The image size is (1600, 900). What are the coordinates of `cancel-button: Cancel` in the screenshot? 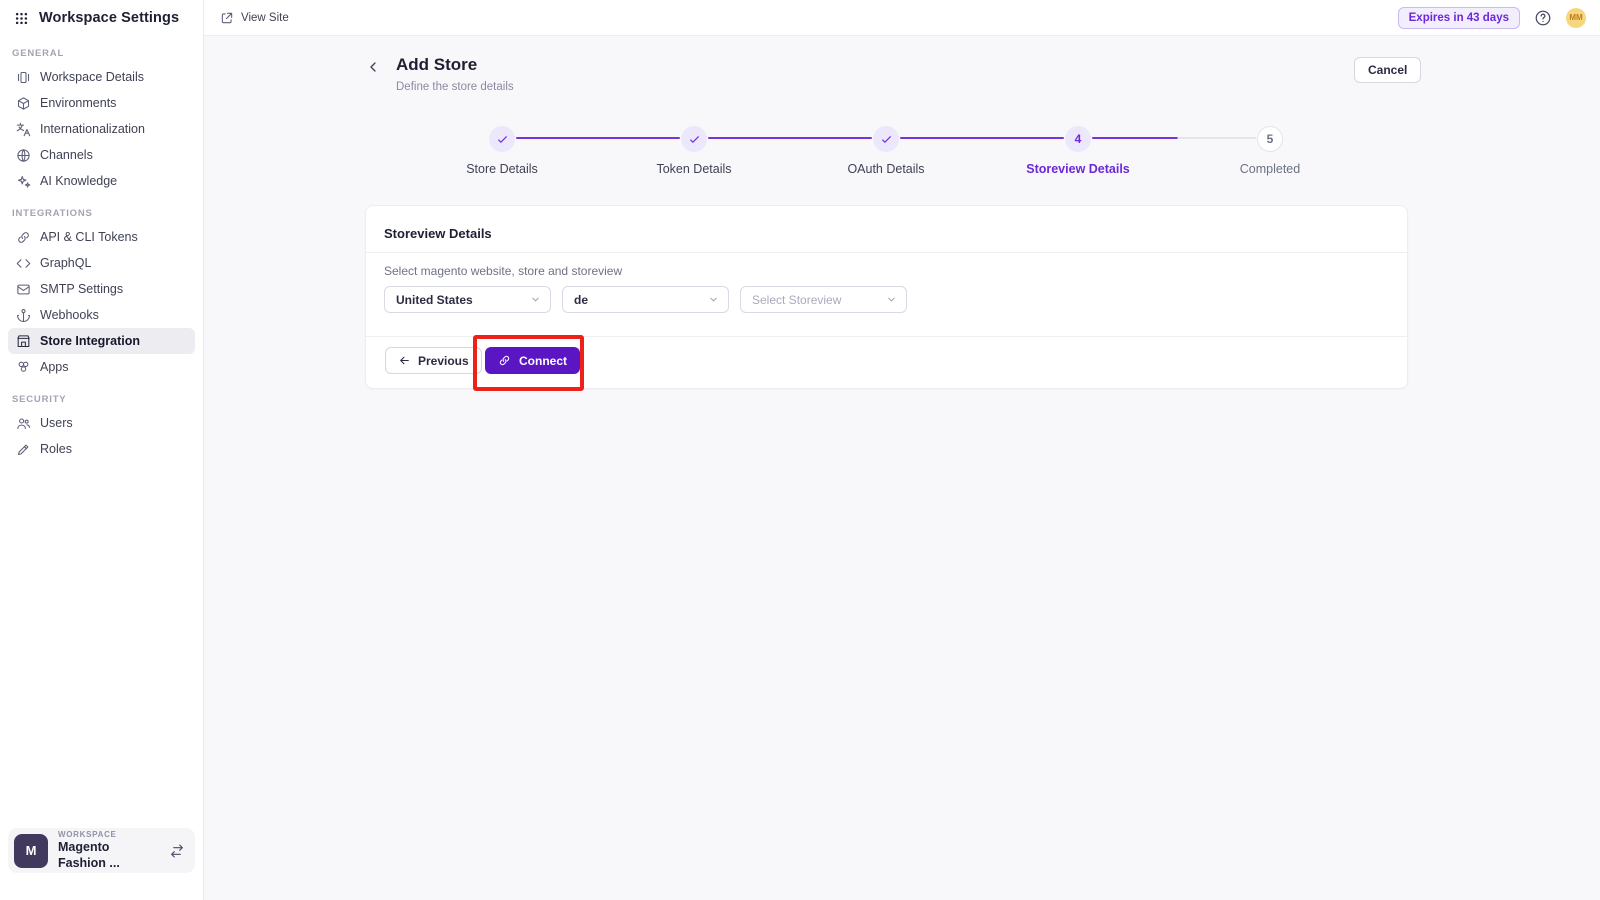 It's located at (1388, 70).